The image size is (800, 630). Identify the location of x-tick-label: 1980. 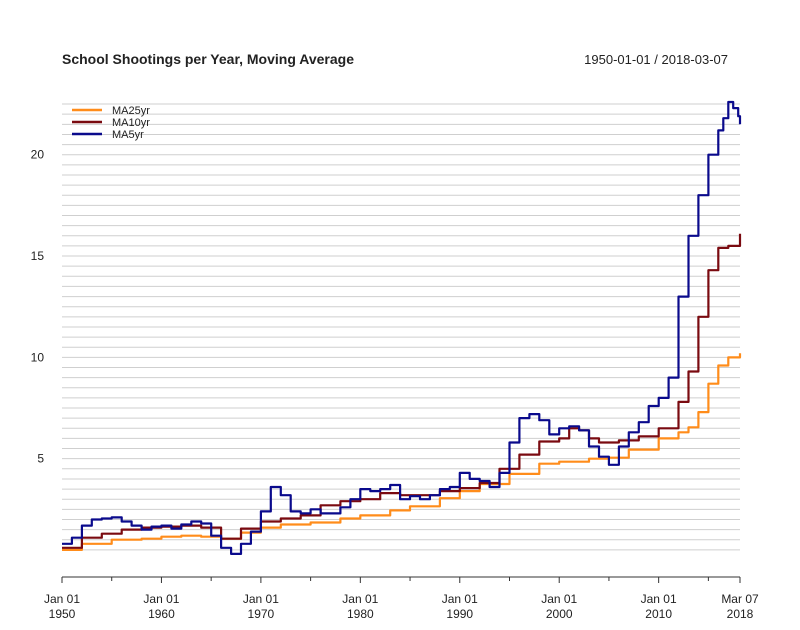
(360, 614).